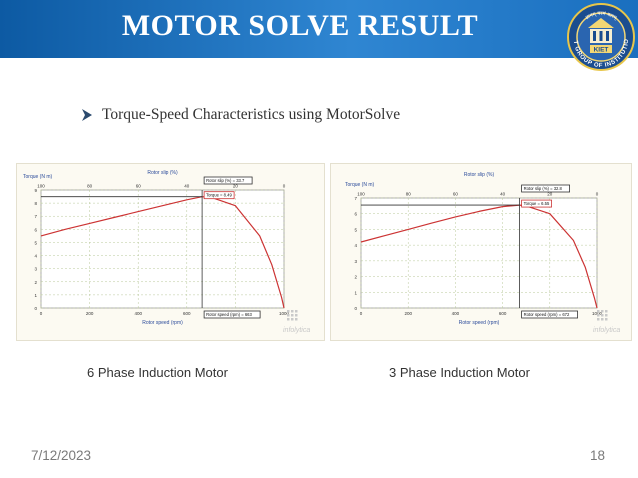 Image resolution: width=638 pixels, height=478 pixels. I want to click on torque-annotation: Torque = 6.55, so click(536, 203).